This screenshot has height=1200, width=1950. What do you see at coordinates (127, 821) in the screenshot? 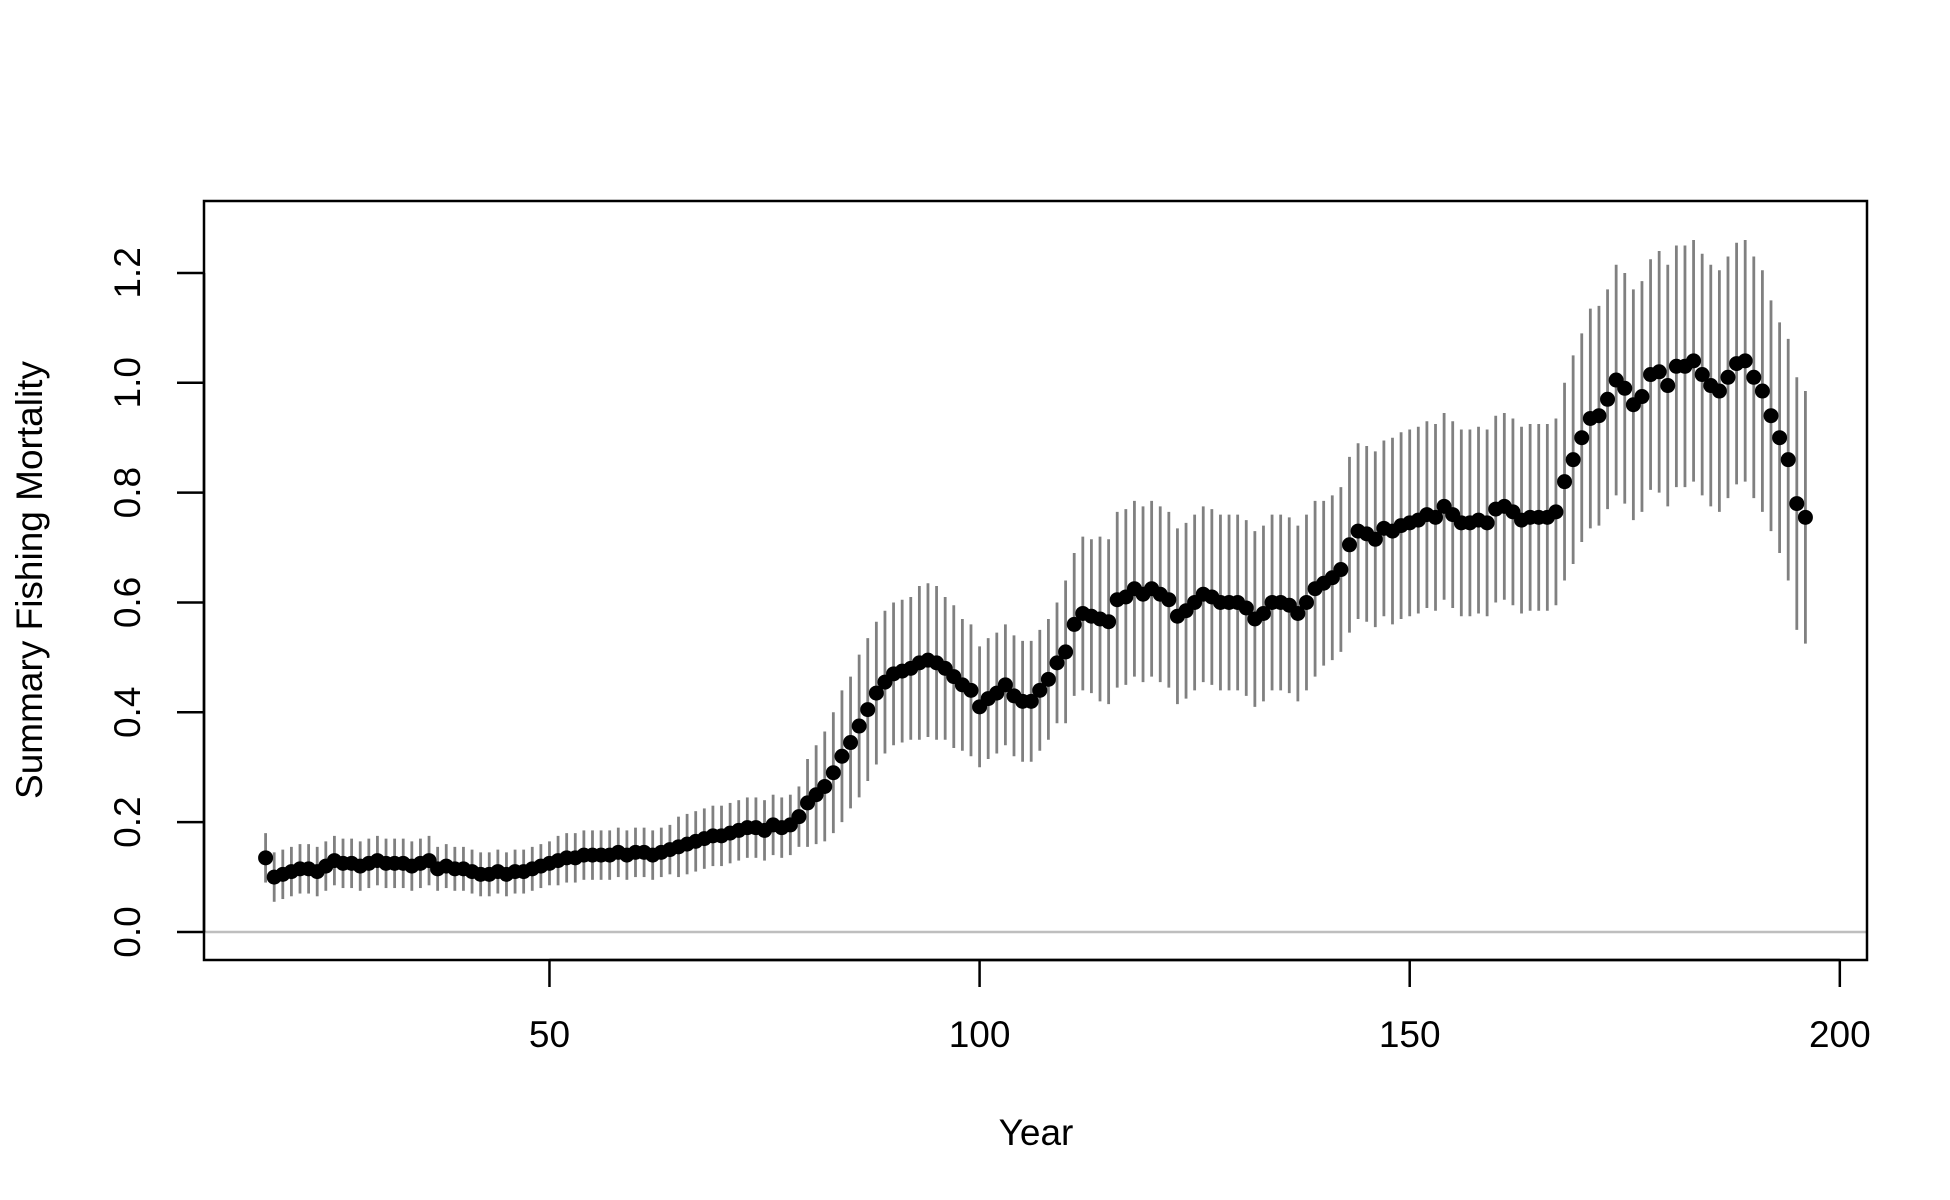
I see `y-tick-label: 0.2` at bounding box center [127, 821].